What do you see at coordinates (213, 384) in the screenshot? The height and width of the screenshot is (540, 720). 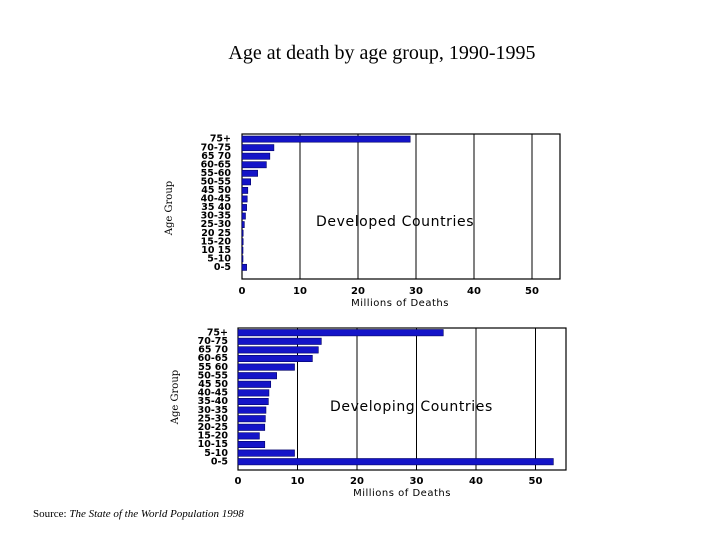 I see `developing-category-label: 45 50` at bounding box center [213, 384].